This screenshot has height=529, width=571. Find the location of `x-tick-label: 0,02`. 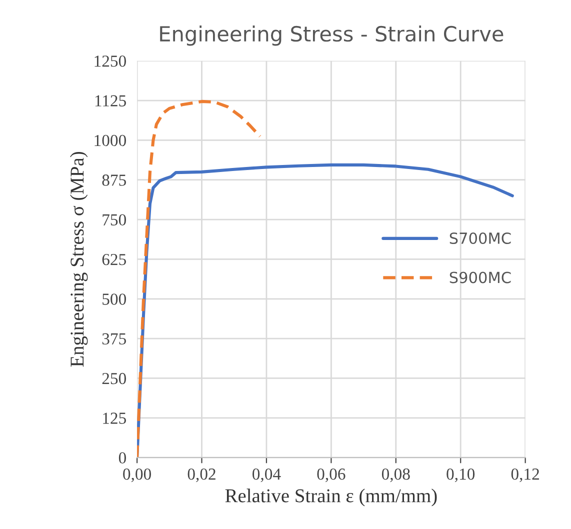

x-tick-label: 0,02 is located at coordinates (202, 475).